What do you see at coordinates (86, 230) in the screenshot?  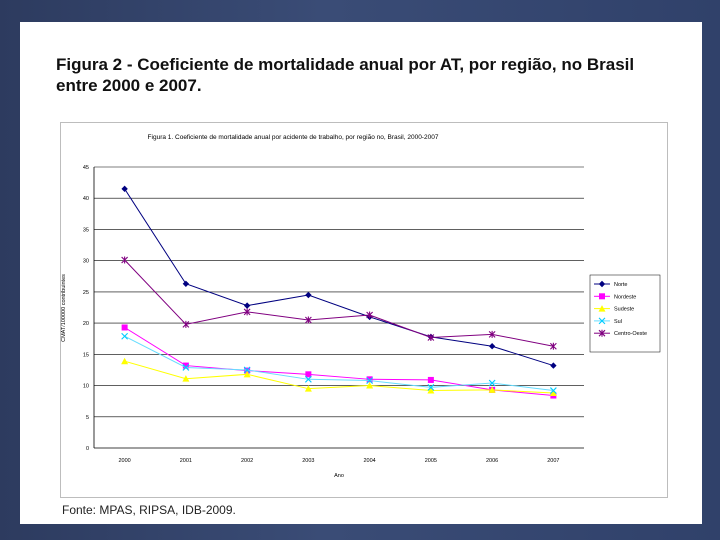 I see `y-tick-label: 35` at bounding box center [86, 230].